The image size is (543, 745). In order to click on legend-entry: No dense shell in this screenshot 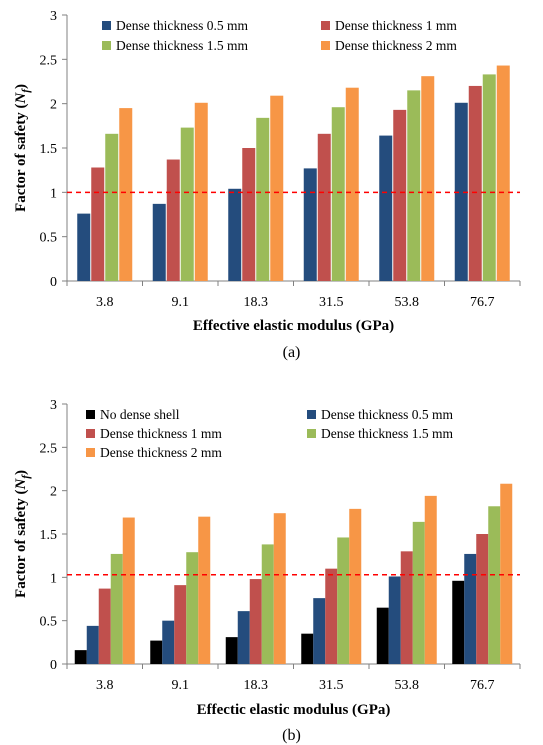, I will do `click(140, 414)`.